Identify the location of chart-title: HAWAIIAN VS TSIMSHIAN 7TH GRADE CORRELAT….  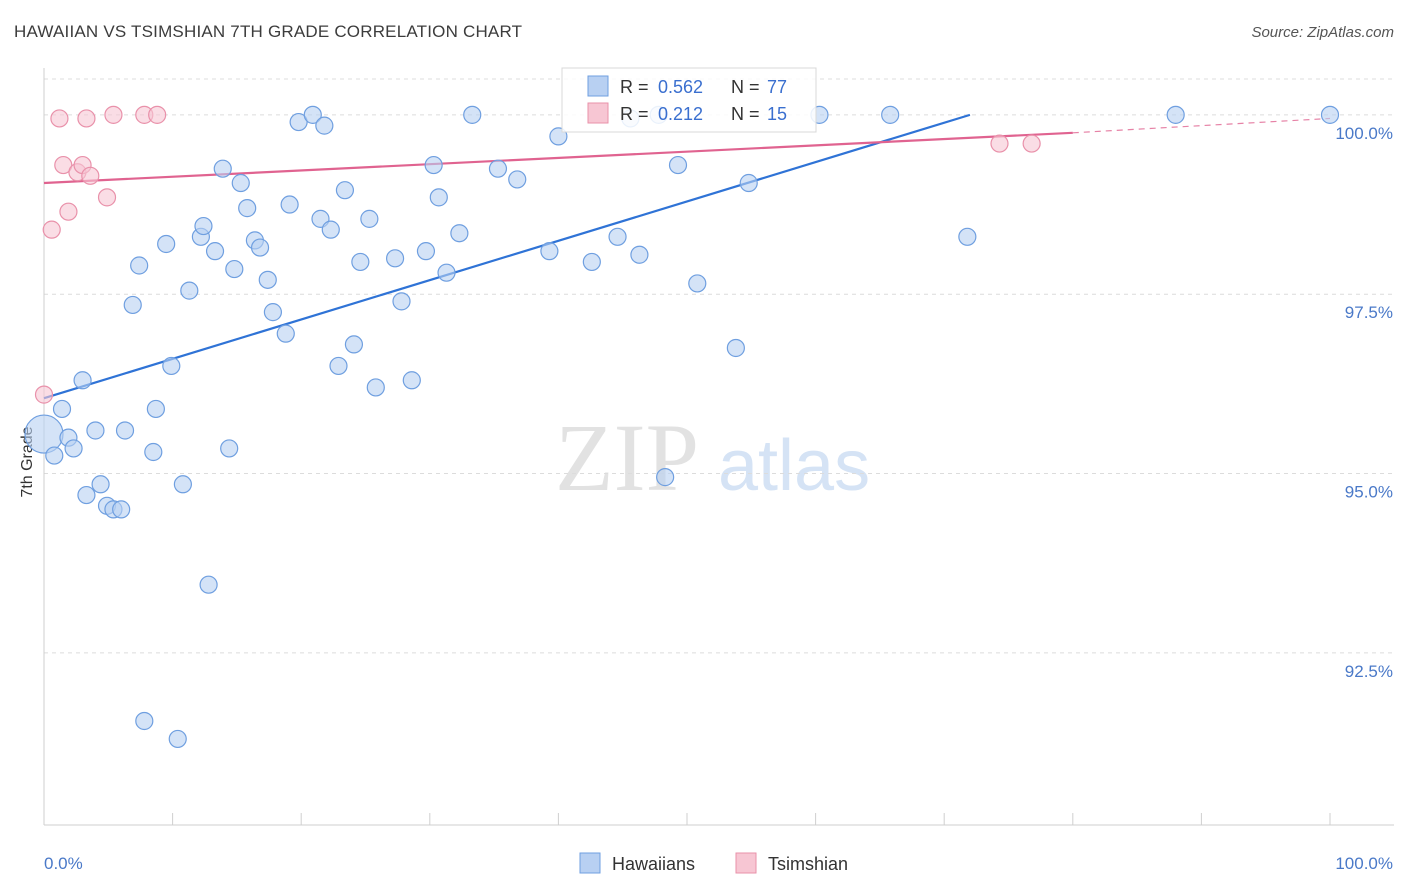
(268, 31).